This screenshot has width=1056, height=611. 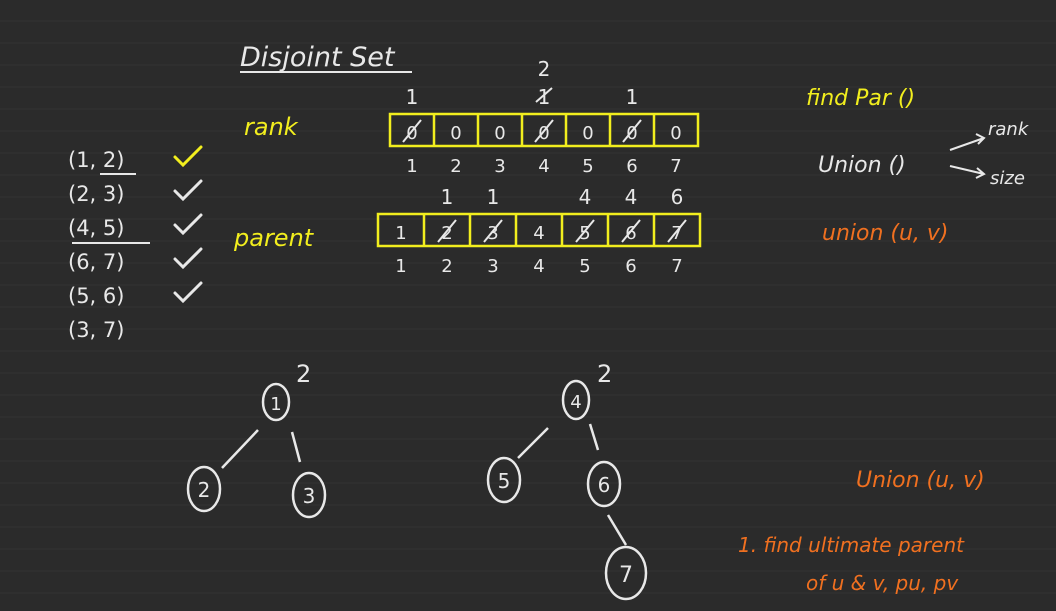 I want to click on parent-cell-value: 7, so click(x=676, y=233).